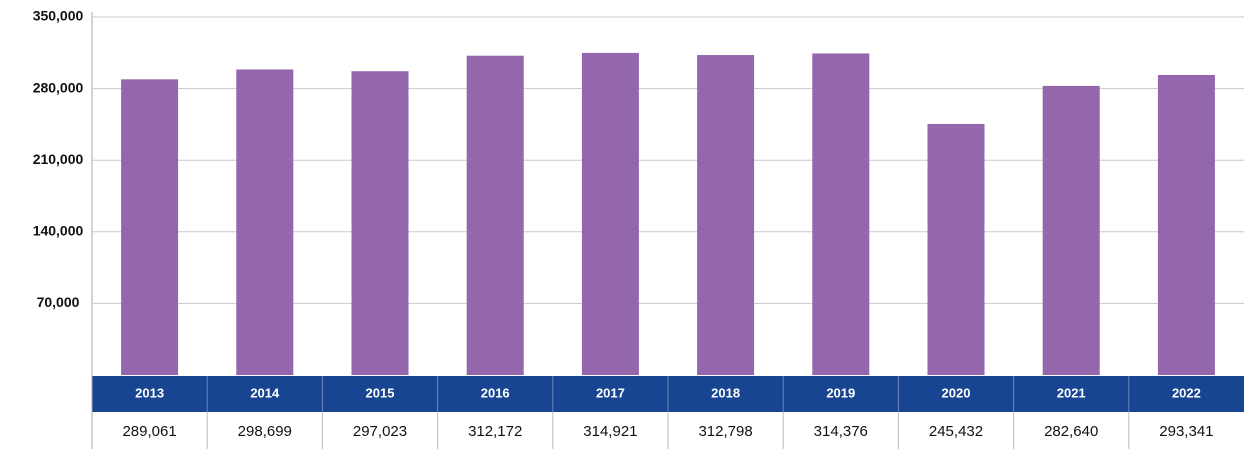 Image resolution: width=1244 pixels, height=449 pixels. What do you see at coordinates (58, 159) in the screenshot?
I see `y-tick-label: 210,000` at bounding box center [58, 159].